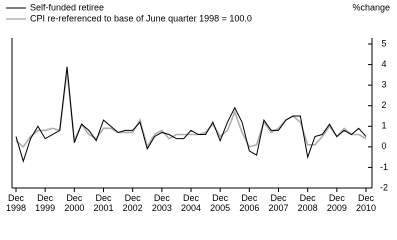 The image size is (397, 240). What do you see at coordinates (383, 64) in the screenshot?
I see `y-tick-label: 4` at bounding box center [383, 64].